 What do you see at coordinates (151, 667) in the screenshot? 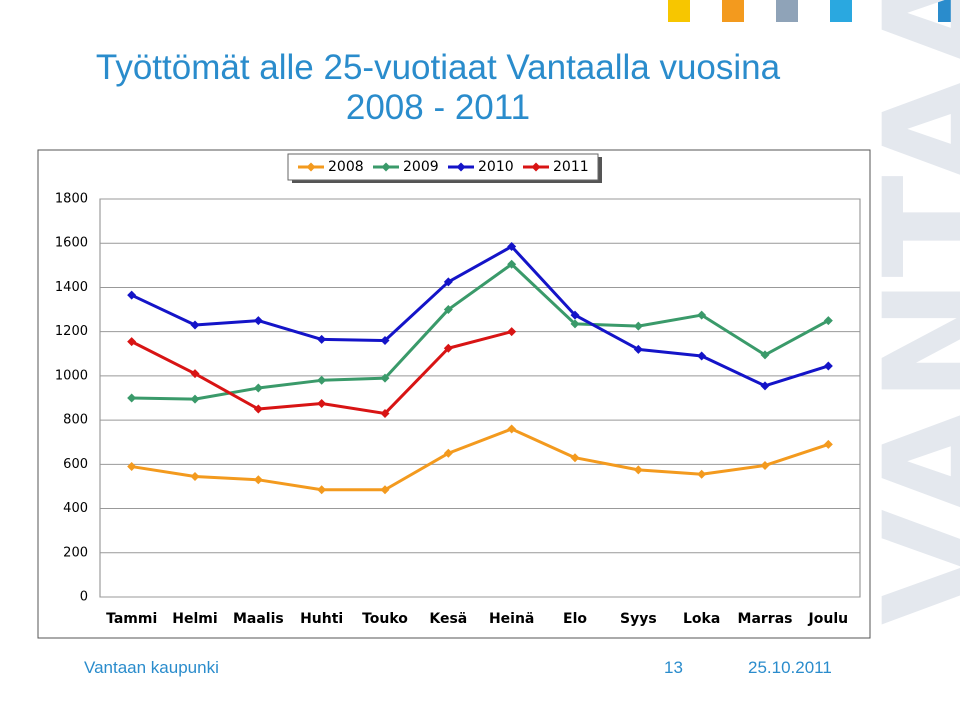
I see `footer-organization: Vantaan kaupunki` at bounding box center [151, 667].